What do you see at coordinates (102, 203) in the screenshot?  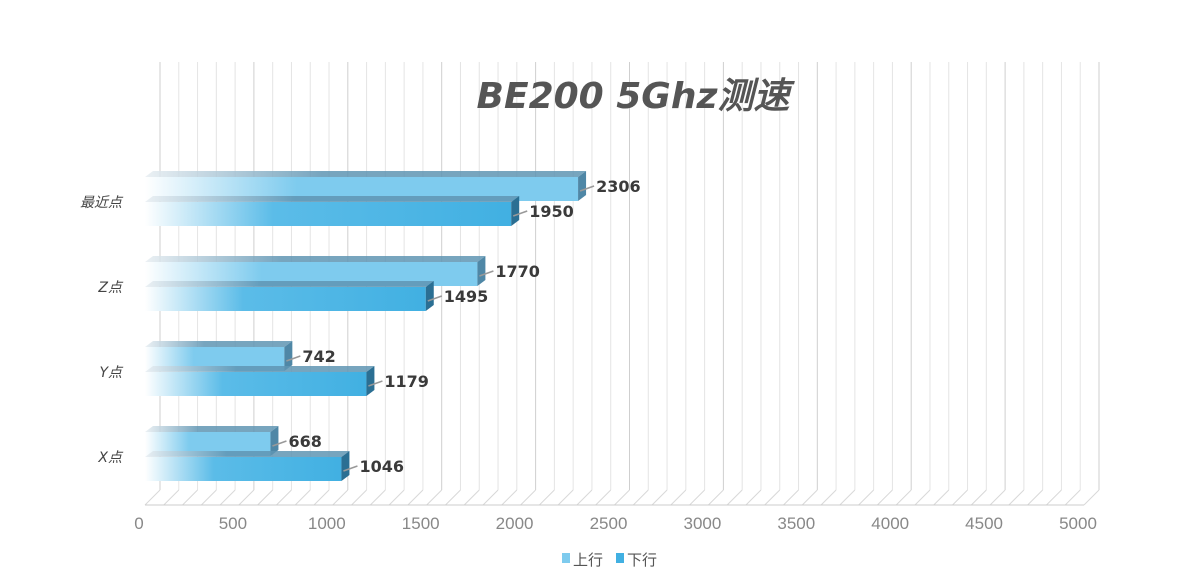 I see `category-label: 最近点` at bounding box center [102, 203].